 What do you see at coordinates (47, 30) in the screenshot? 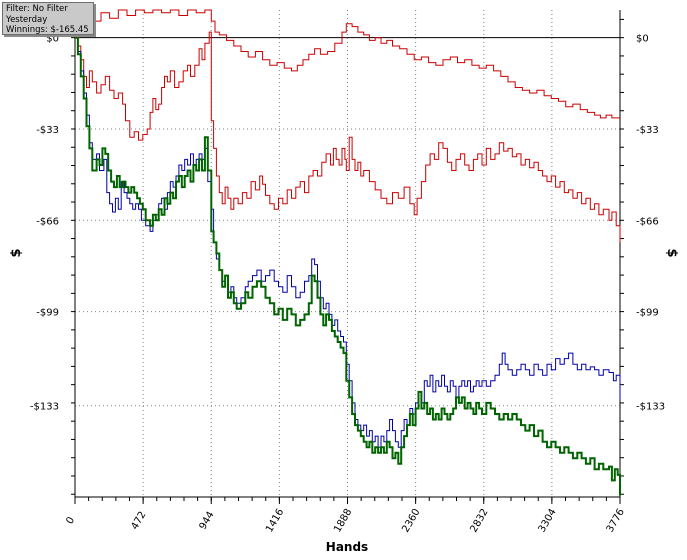
I see `winnings-label: Winnings: $-165.45` at bounding box center [47, 30].